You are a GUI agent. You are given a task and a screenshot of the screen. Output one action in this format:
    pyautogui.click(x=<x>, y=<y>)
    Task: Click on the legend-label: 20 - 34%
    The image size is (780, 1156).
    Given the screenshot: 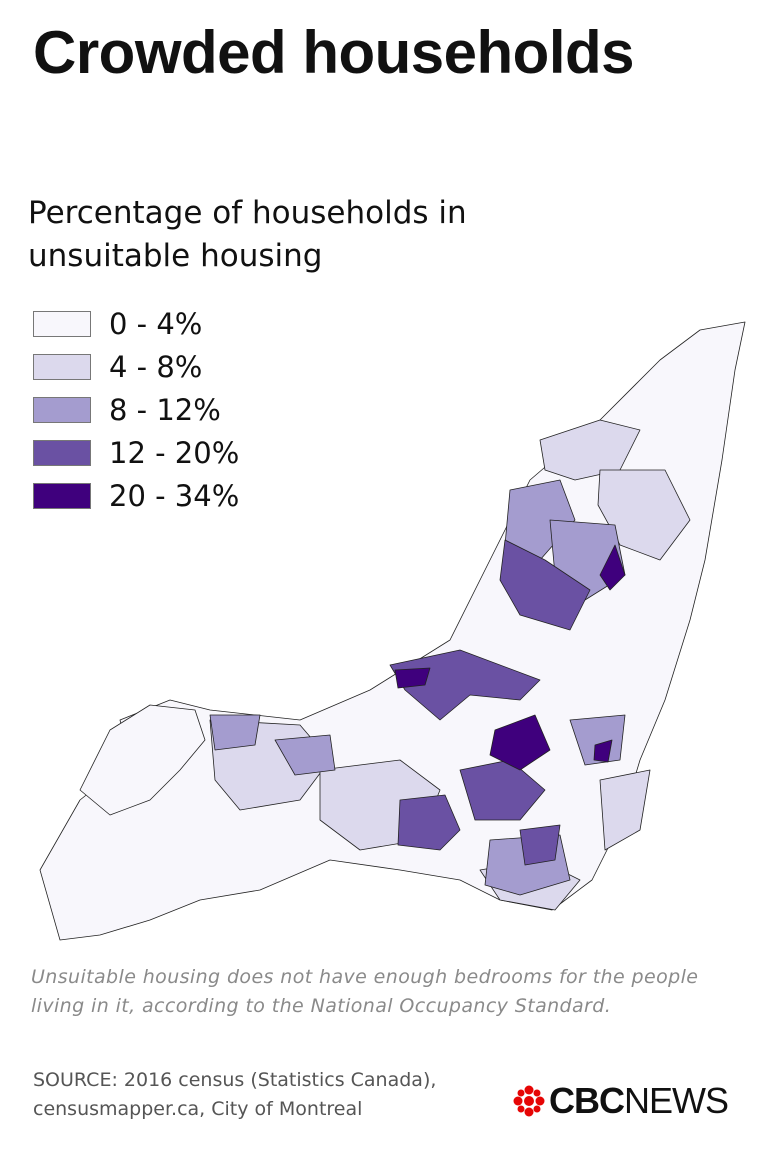 What is the action you would take?
    pyautogui.click(x=174, y=495)
    